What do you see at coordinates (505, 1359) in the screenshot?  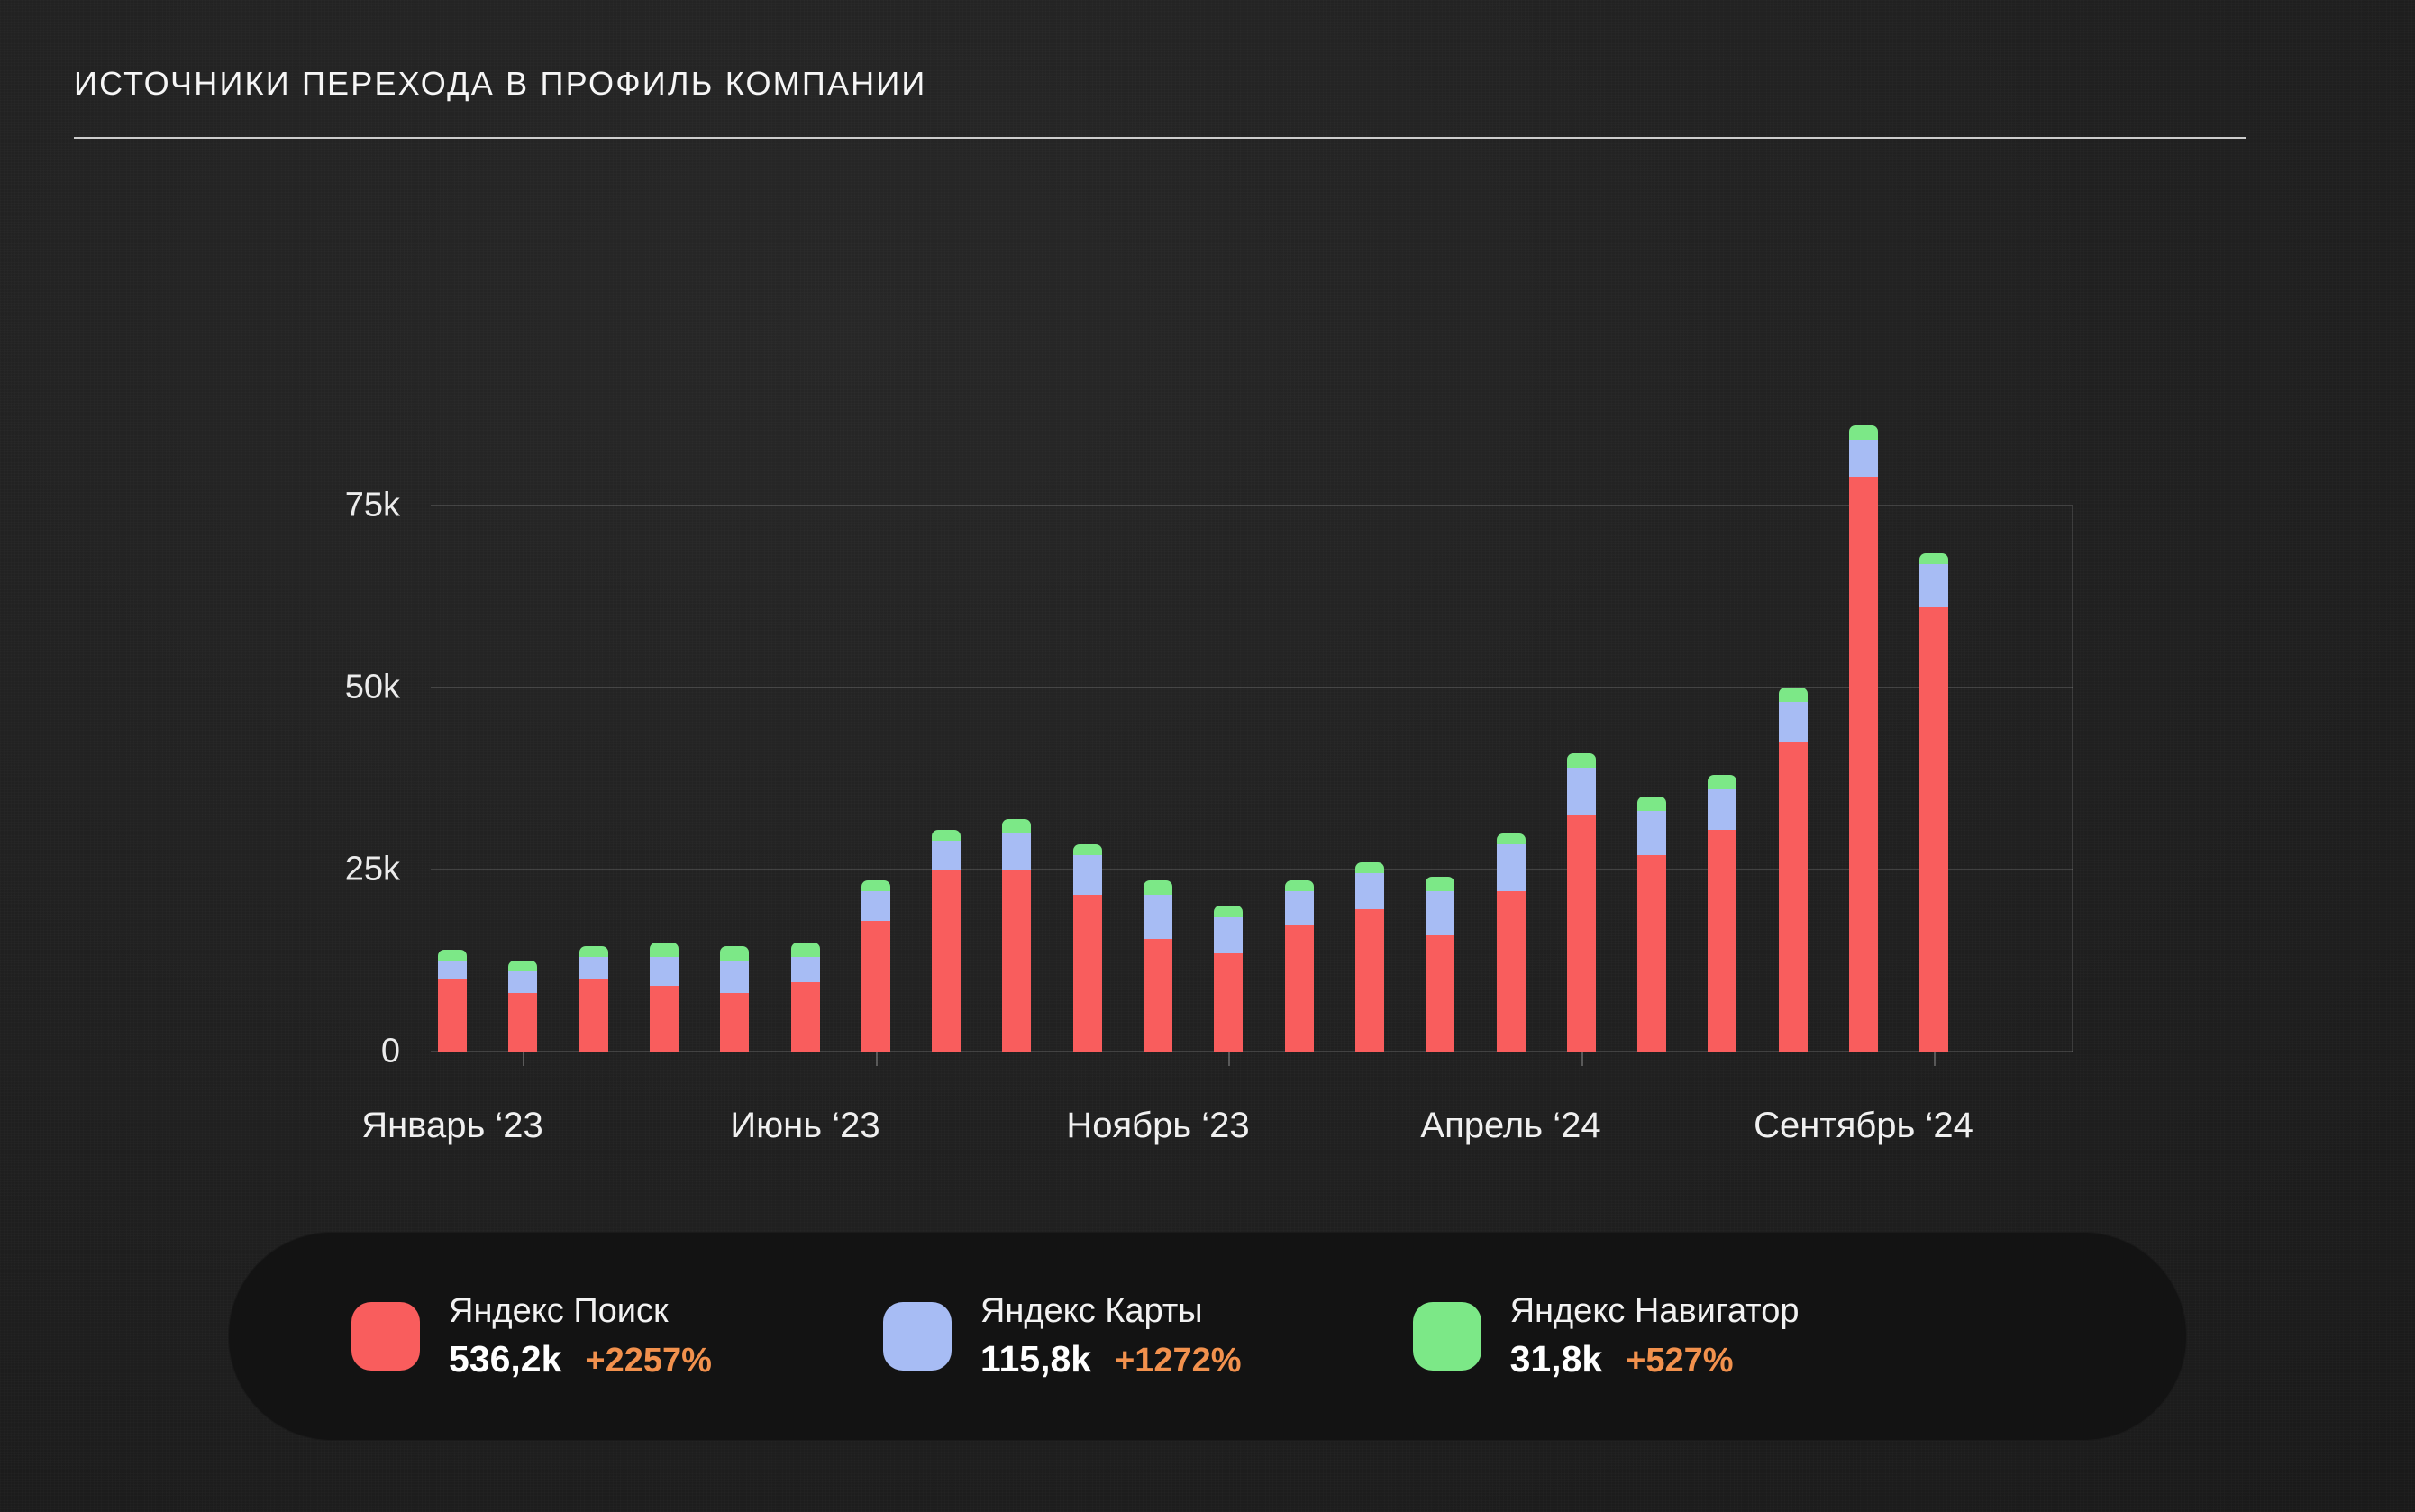 I see `legend-total-search: 536,2k` at bounding box center [505, 1359].